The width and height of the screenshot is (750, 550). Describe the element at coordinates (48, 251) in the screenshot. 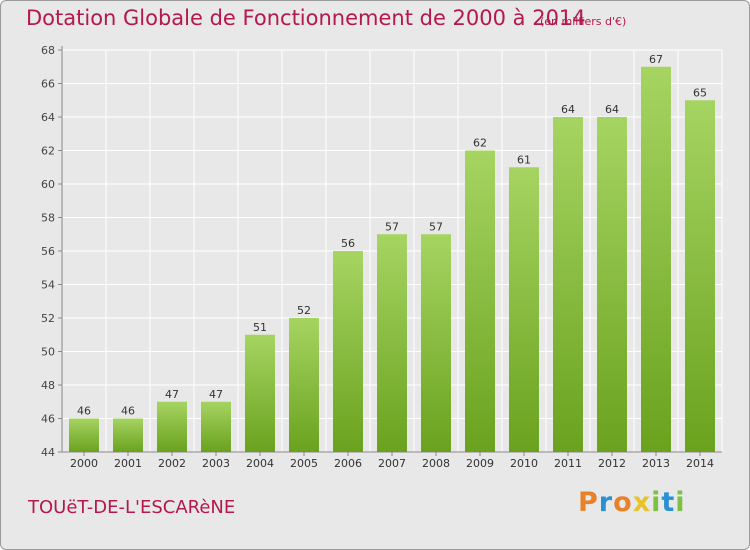

I see `y-tick-label: 56` at that location.